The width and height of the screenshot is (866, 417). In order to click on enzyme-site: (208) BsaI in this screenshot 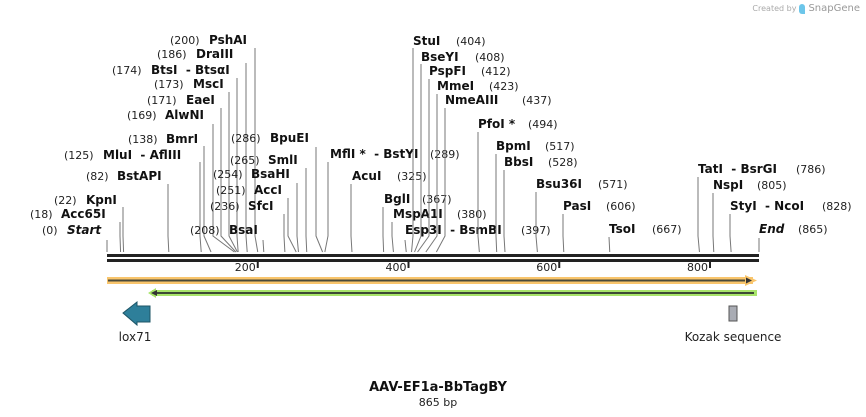, I will do `click(227, 238)`.